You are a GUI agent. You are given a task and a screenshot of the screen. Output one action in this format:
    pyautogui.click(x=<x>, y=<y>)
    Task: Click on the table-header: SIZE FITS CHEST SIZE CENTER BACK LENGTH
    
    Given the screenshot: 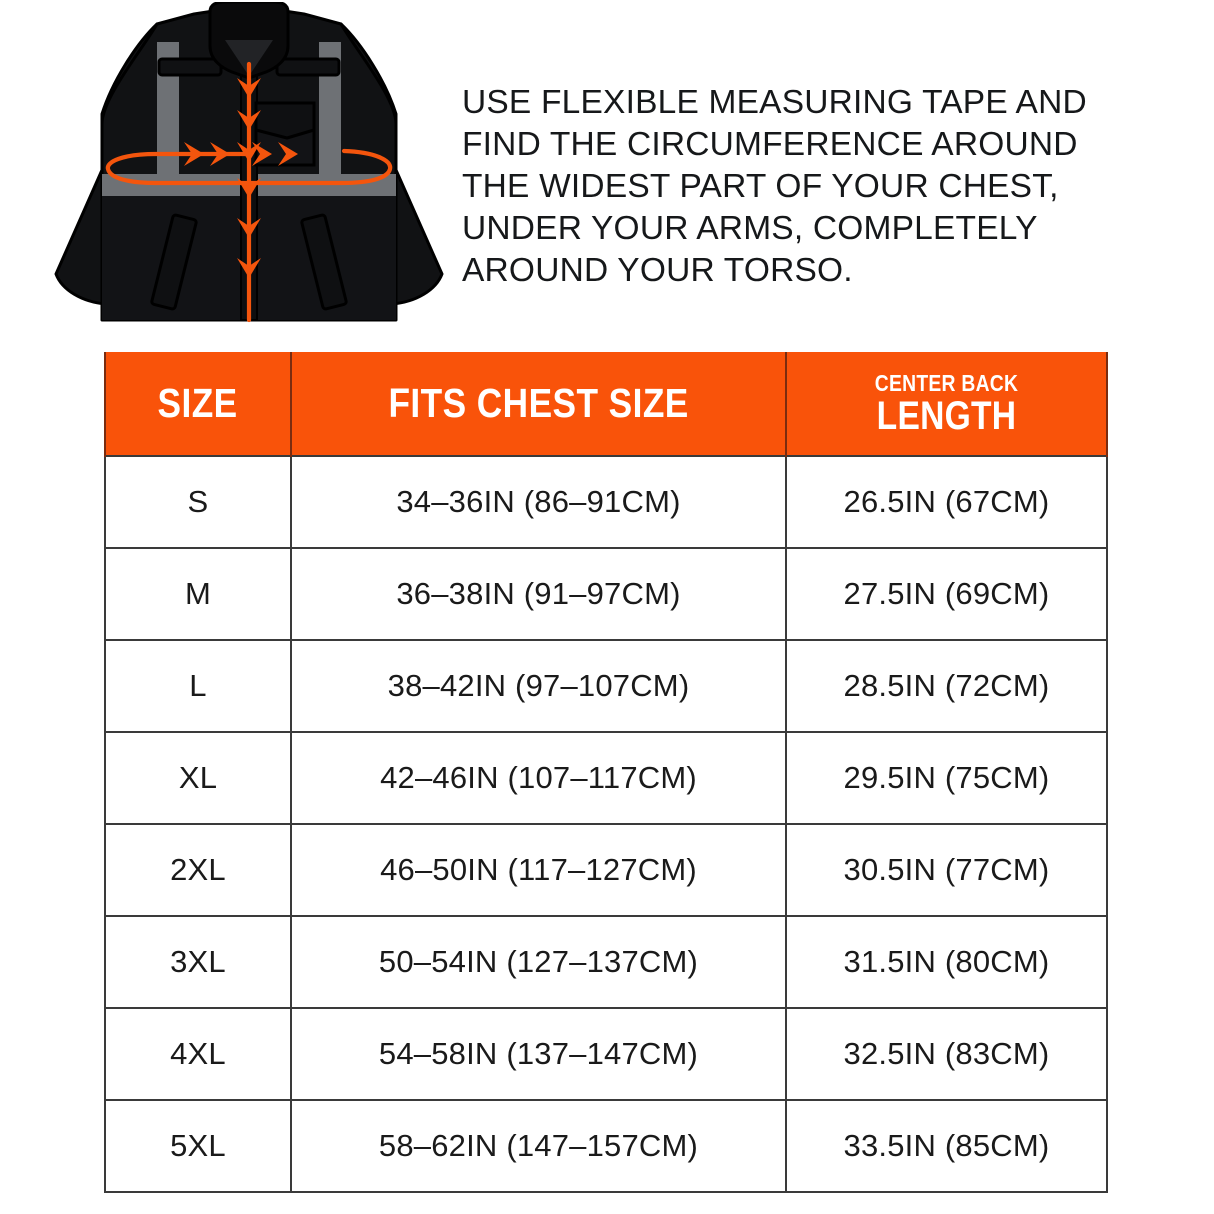 What is the action you would take?
    pyautogui.click(x=606, y=404)
    